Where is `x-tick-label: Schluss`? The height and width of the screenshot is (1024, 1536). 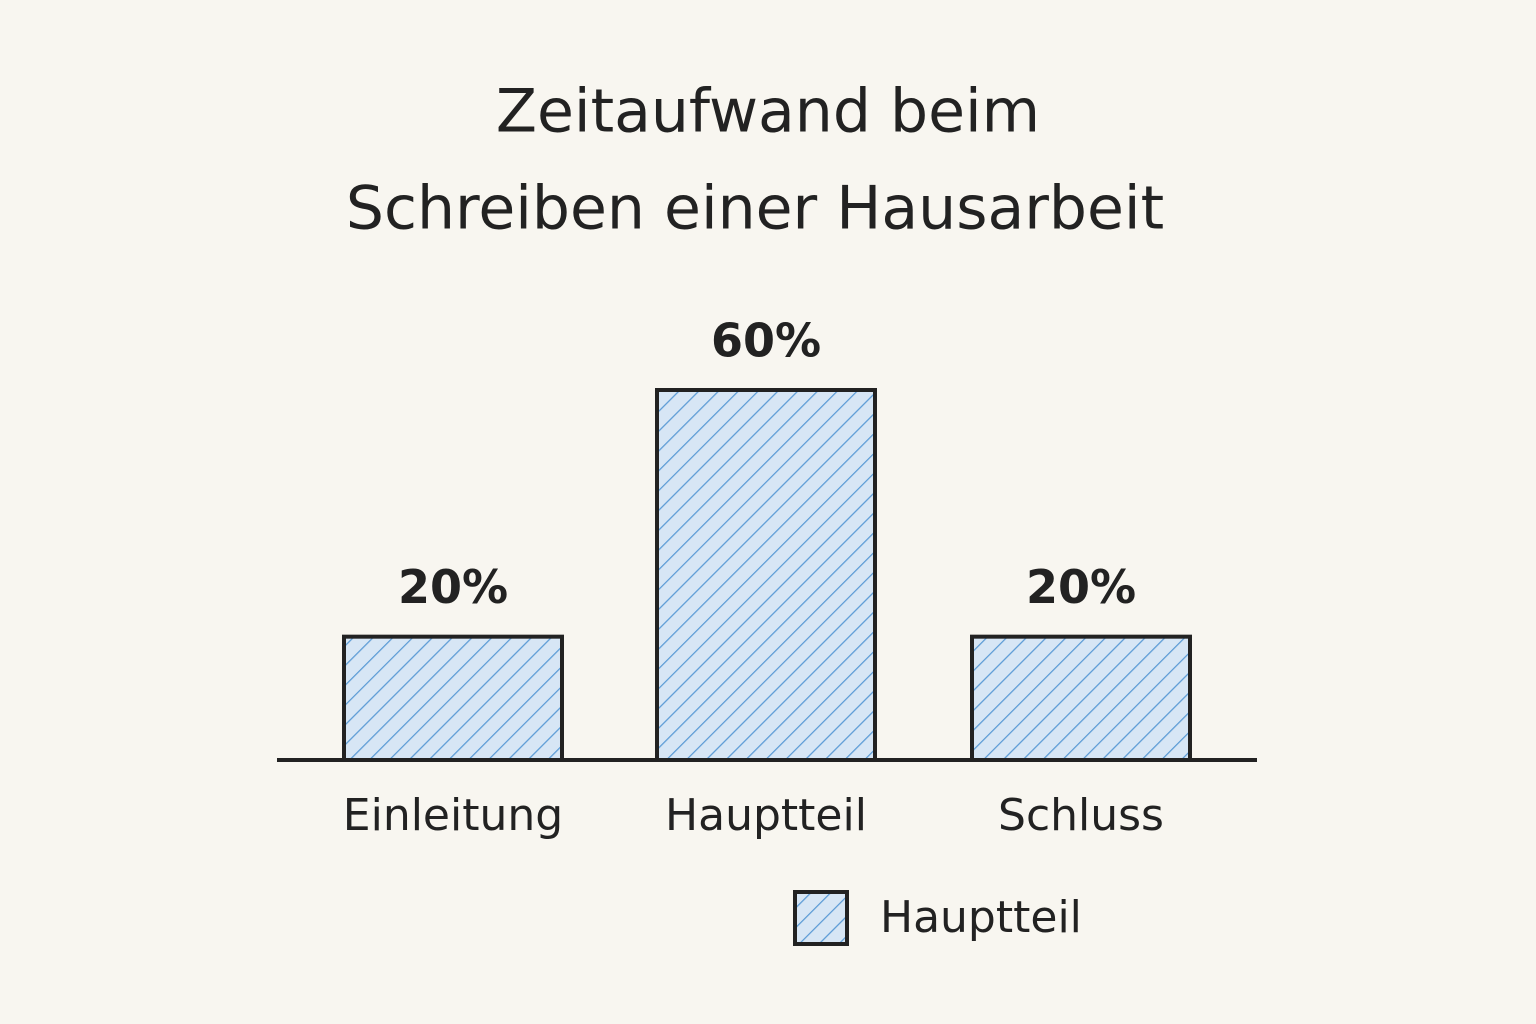 x-tick-label: Schluss is located at coordinates (1081, 815).